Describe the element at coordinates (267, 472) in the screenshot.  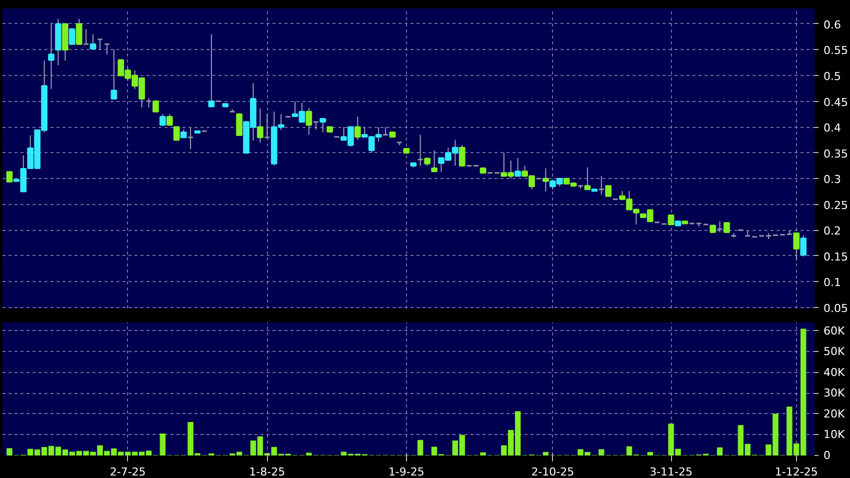
I see `x-tick-label: 1-8-25` at that location.